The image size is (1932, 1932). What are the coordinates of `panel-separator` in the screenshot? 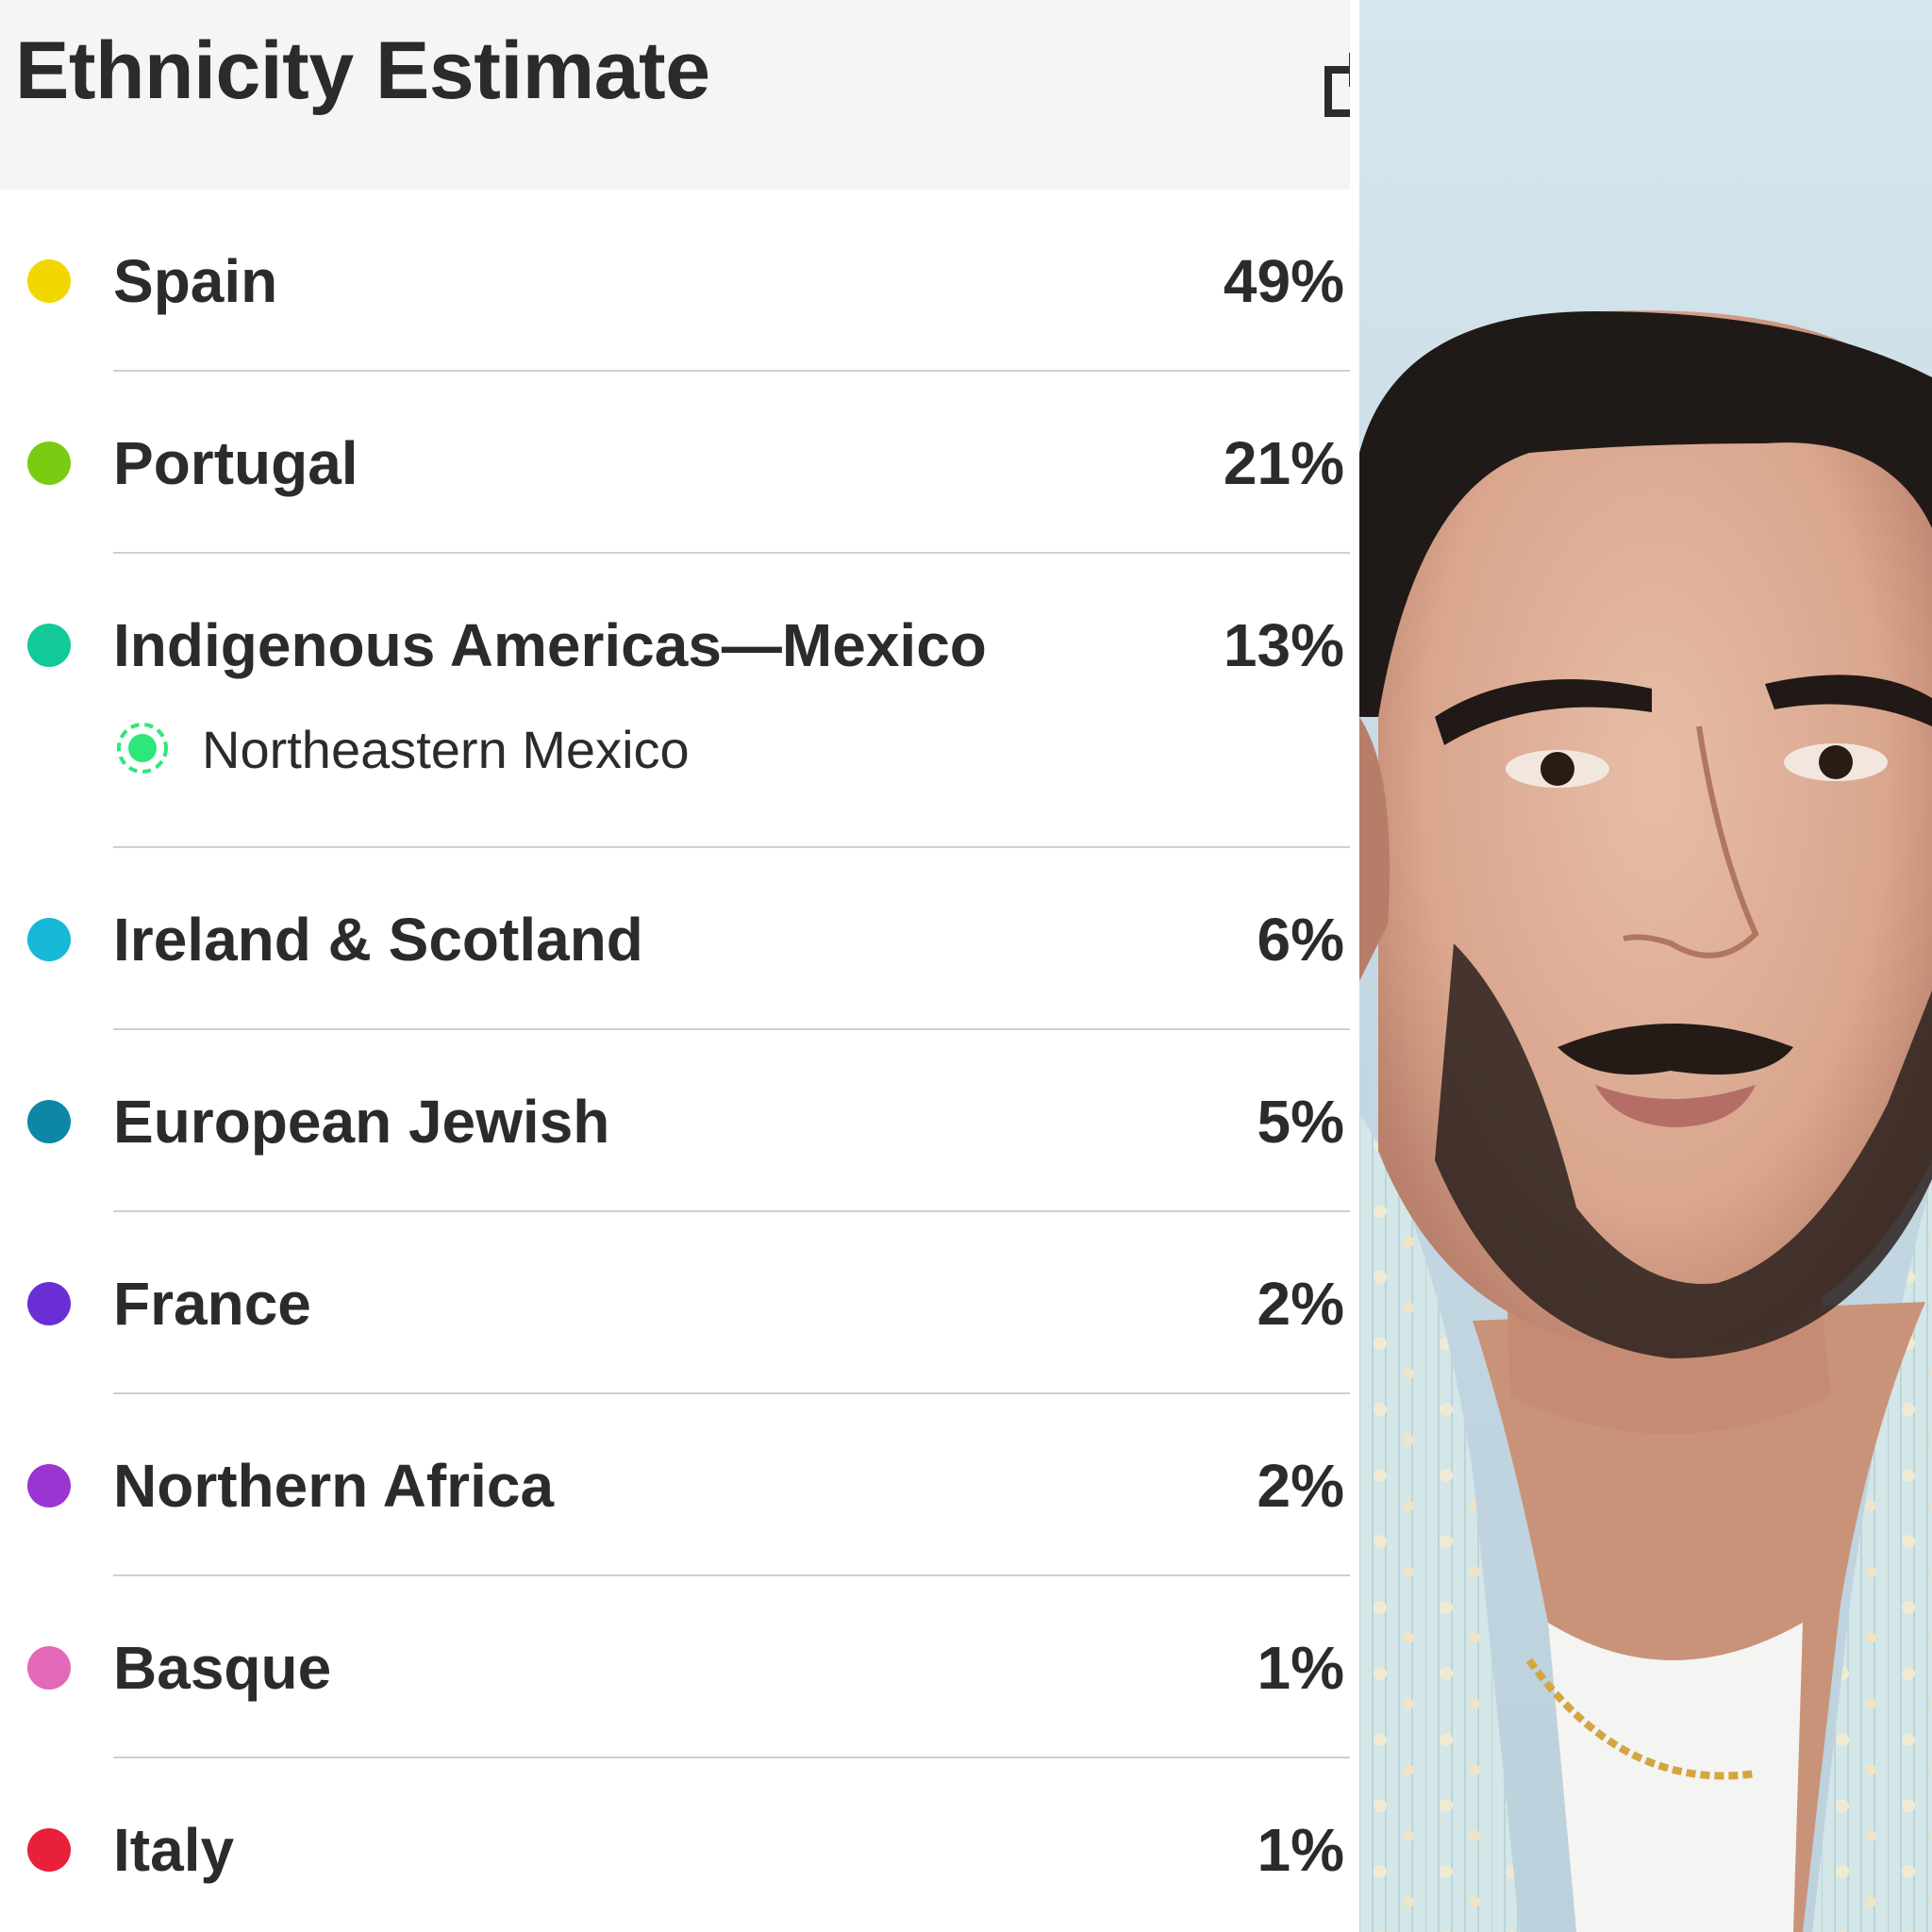 It's located at (1354, 966).